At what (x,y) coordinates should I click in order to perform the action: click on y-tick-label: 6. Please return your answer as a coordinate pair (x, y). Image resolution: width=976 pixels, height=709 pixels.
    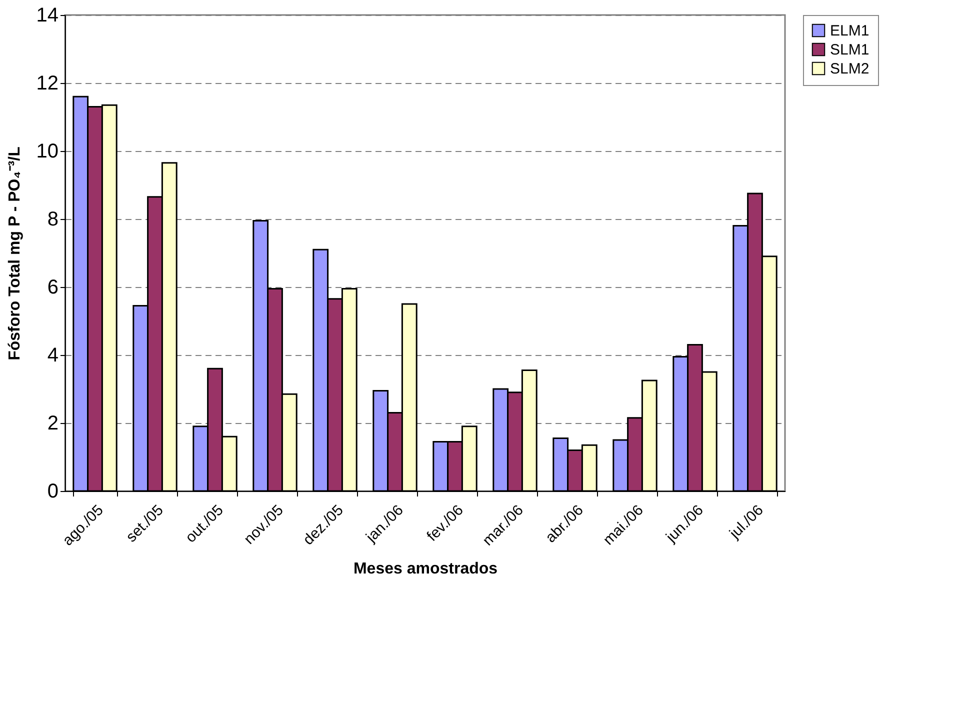
    Looking at the image, I should click on (52, 287).